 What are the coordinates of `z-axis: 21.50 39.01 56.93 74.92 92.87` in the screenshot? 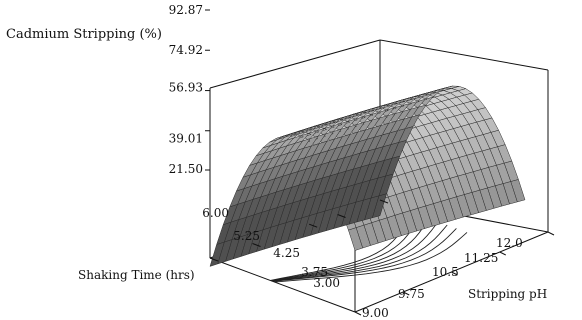 It's located at (189, 89).